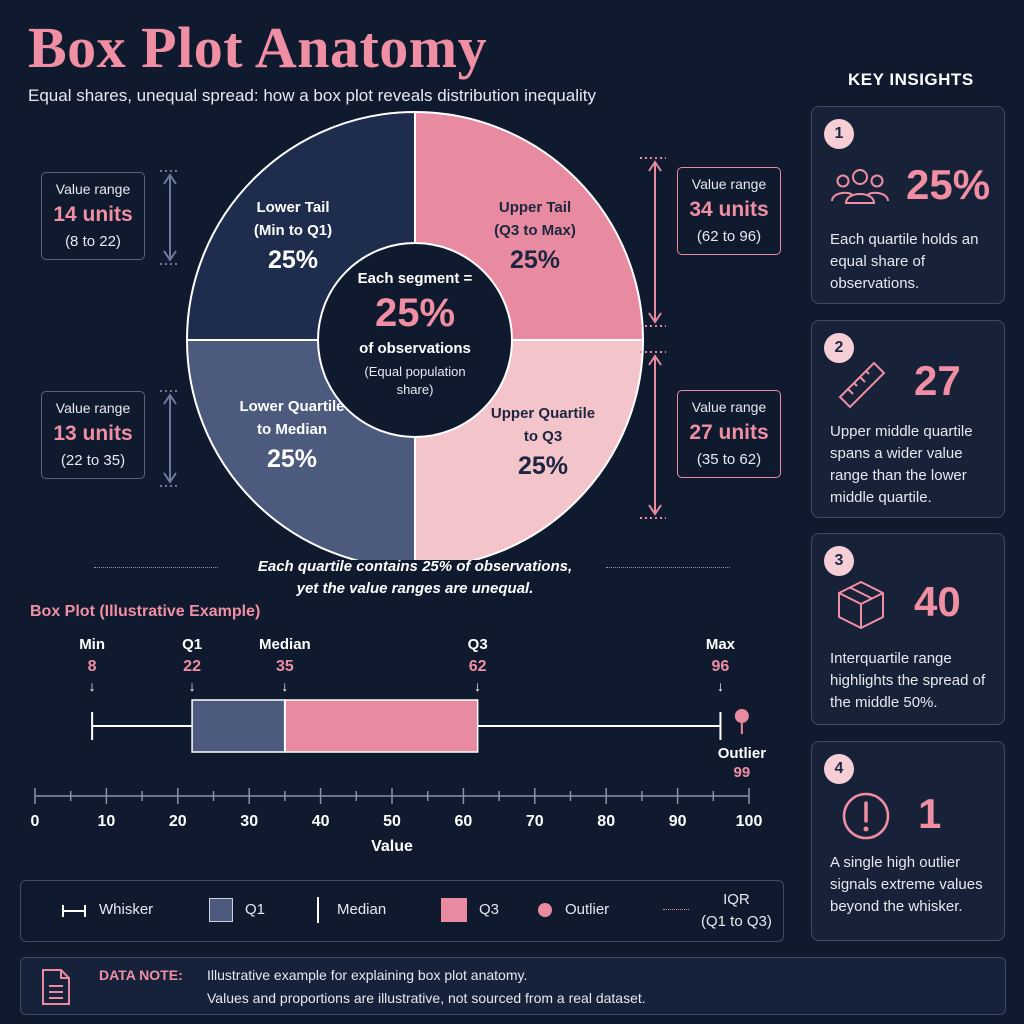 The image size is (1024, 1024). I want to click on range-card-lower-quartile: Value range 13 units (22 to 35), so click(93, 435).